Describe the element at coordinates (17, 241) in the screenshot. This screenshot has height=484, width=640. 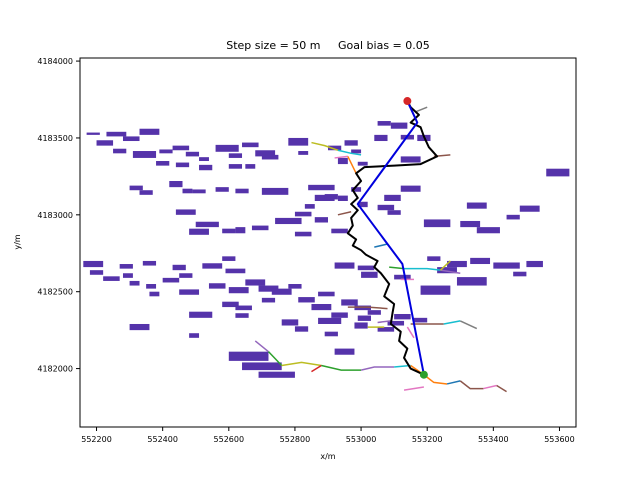
I see `y-axis-label: y/m` at that location.